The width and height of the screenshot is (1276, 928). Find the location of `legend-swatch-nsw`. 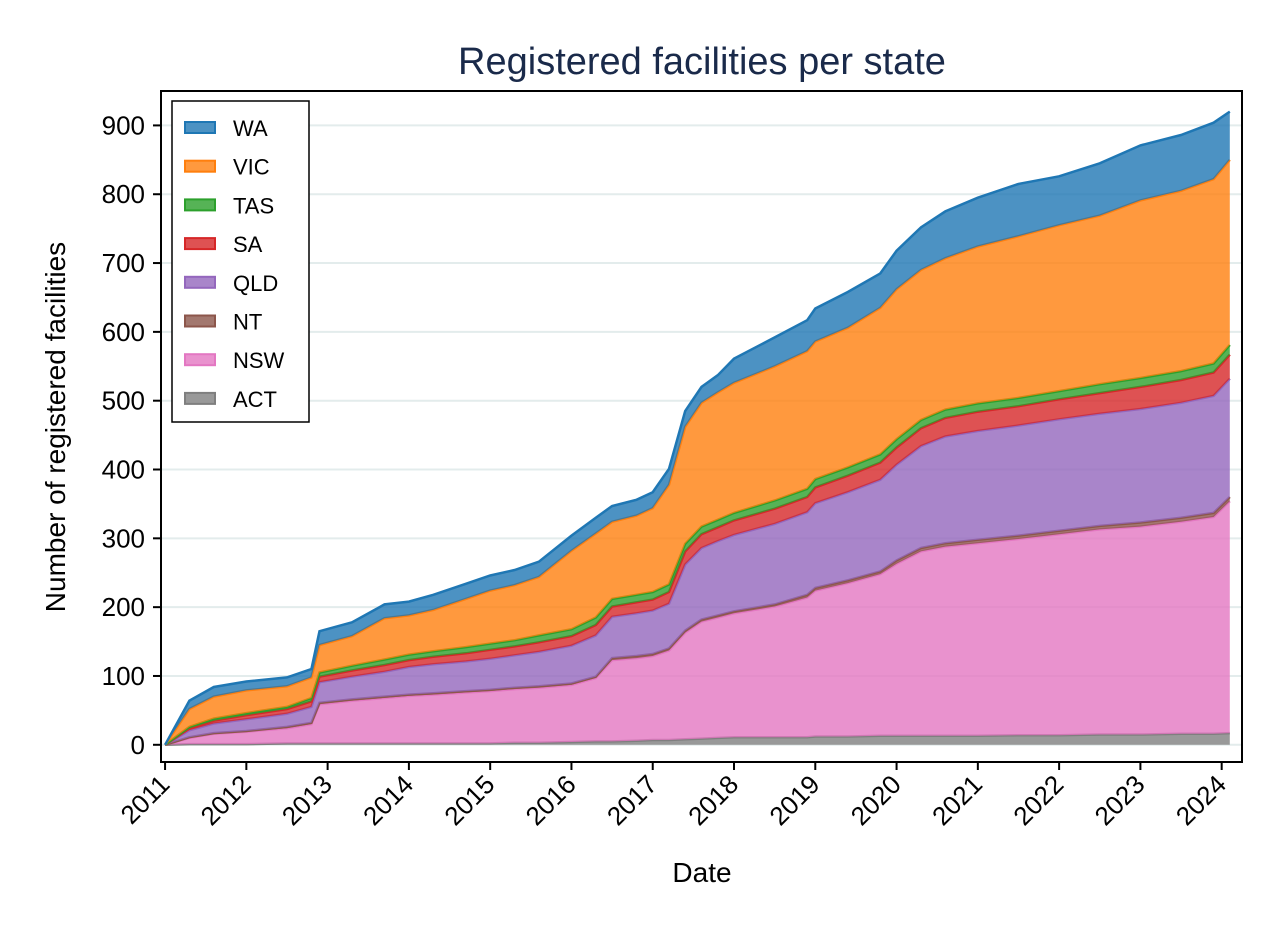

legend-swatch-nsw is located at coordinates (200, 360).